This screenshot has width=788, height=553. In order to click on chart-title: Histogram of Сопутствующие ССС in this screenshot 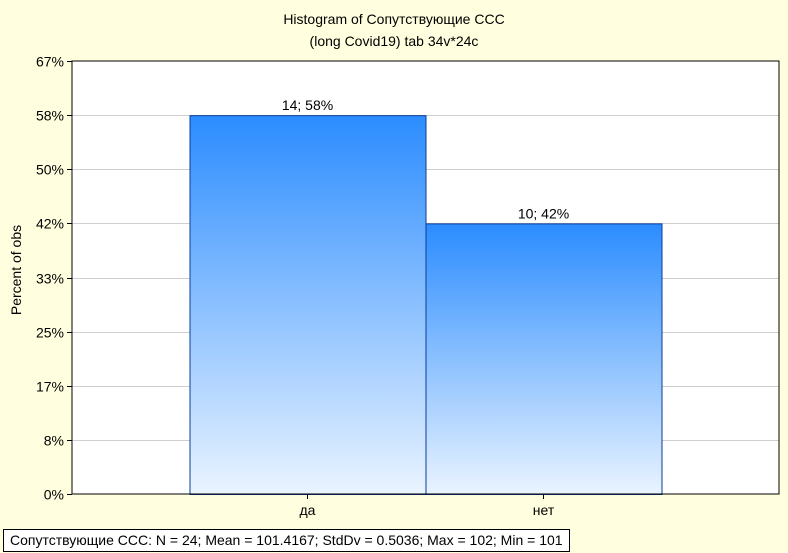, I will do `click(394, 19)`.